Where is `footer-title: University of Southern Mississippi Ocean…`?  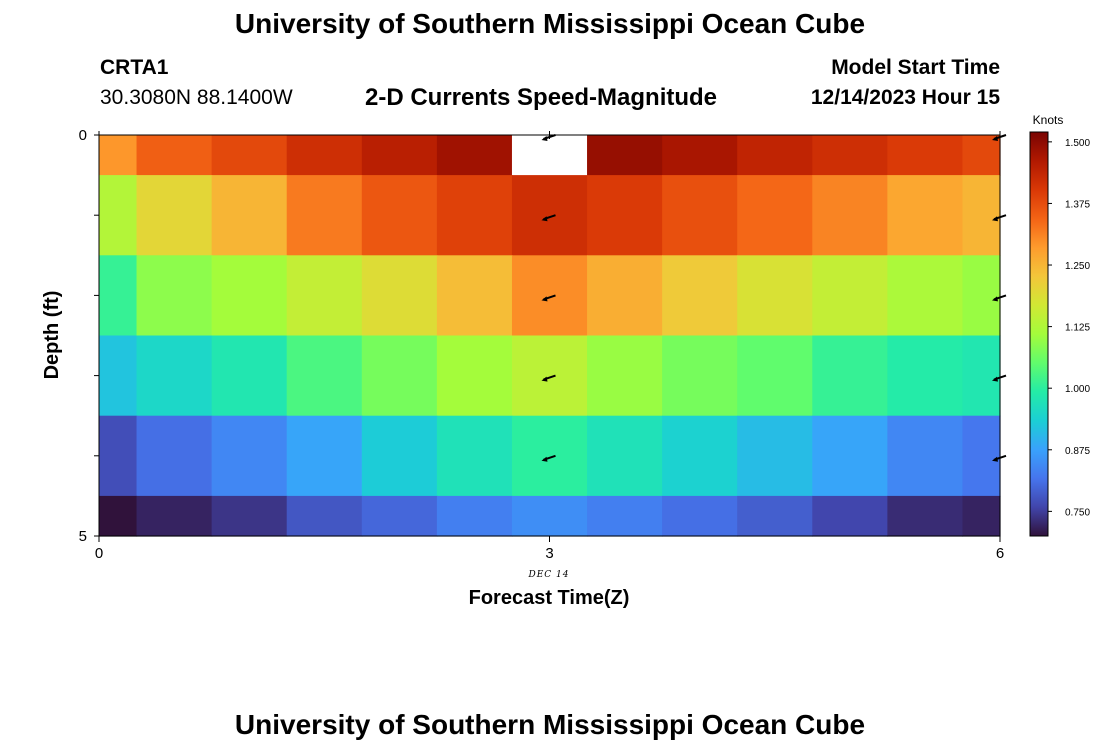
footer-title: University of Southern Mississippi Ocean… is located at coordinates (550, 724).